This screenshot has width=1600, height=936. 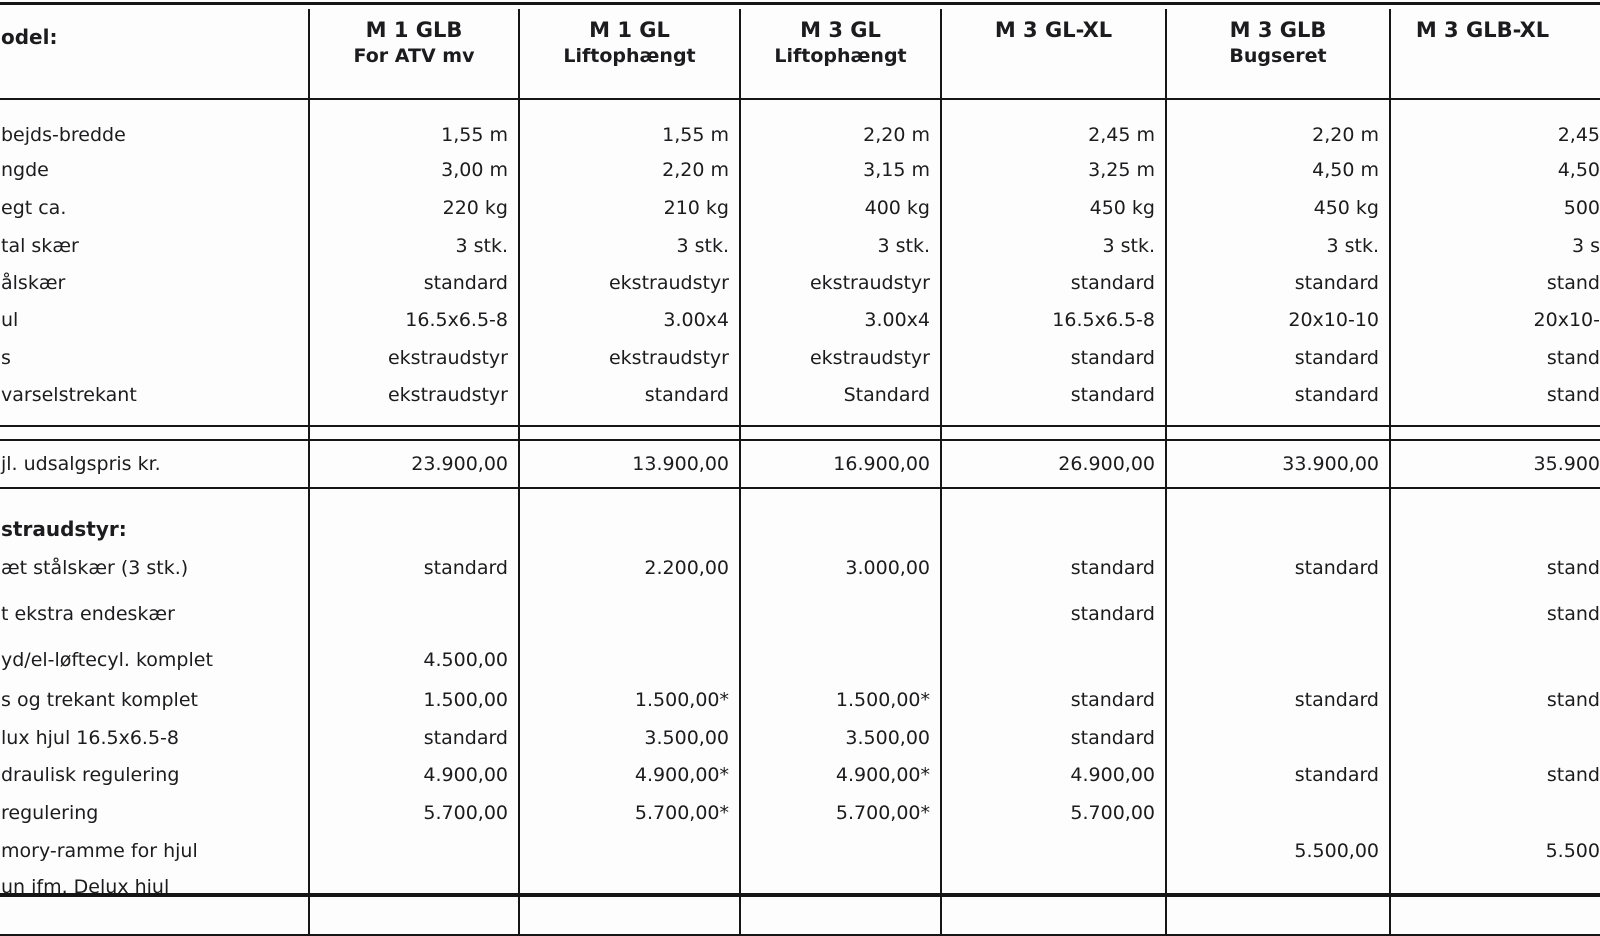 What do you see at coordinates (1053, 813) in the screenshot?
I see `extras-cell: 5.700,00` at bounding box center [1053, 813].